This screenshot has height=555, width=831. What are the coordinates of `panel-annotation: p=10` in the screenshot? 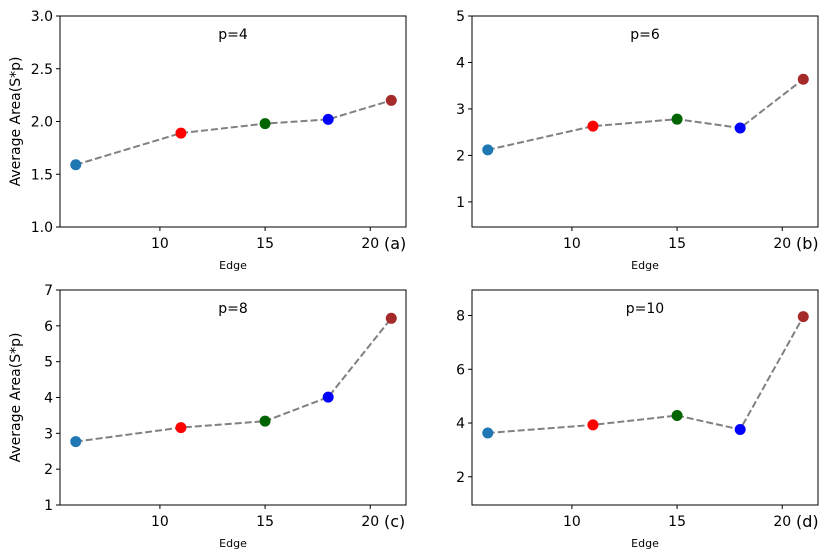 It's located at (645, 309).